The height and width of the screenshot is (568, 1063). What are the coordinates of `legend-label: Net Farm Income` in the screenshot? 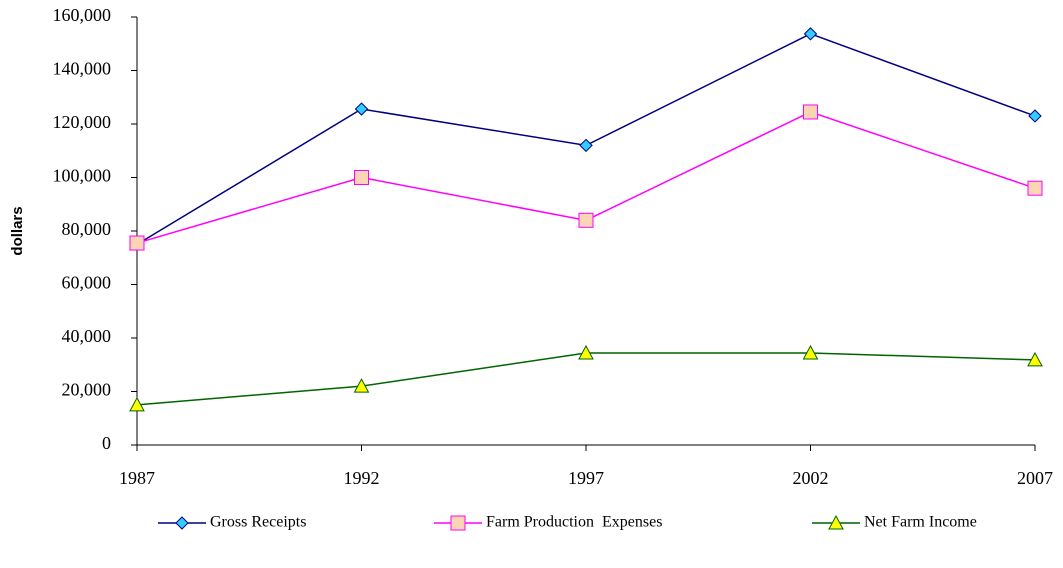 It's located at (920, 522).